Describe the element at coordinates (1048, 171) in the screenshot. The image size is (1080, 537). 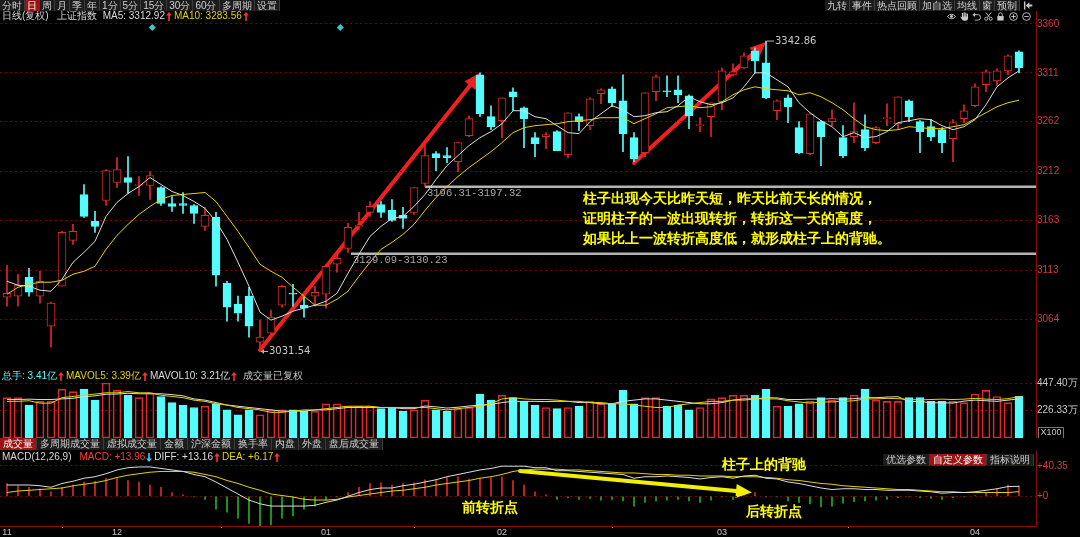
I see `y-tick-label: 3212` at that location.